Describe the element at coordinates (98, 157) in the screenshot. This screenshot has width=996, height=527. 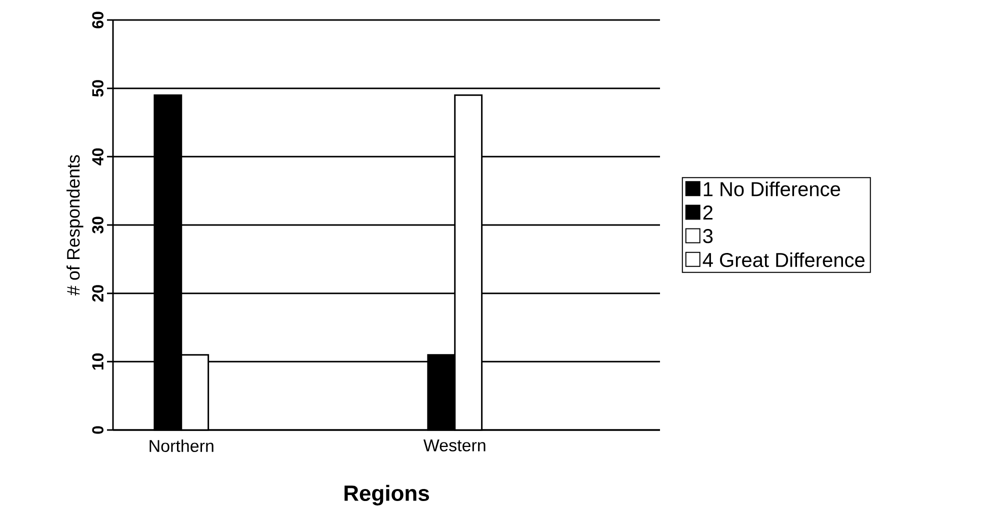
I see `y-tick-label: 40` at that location.